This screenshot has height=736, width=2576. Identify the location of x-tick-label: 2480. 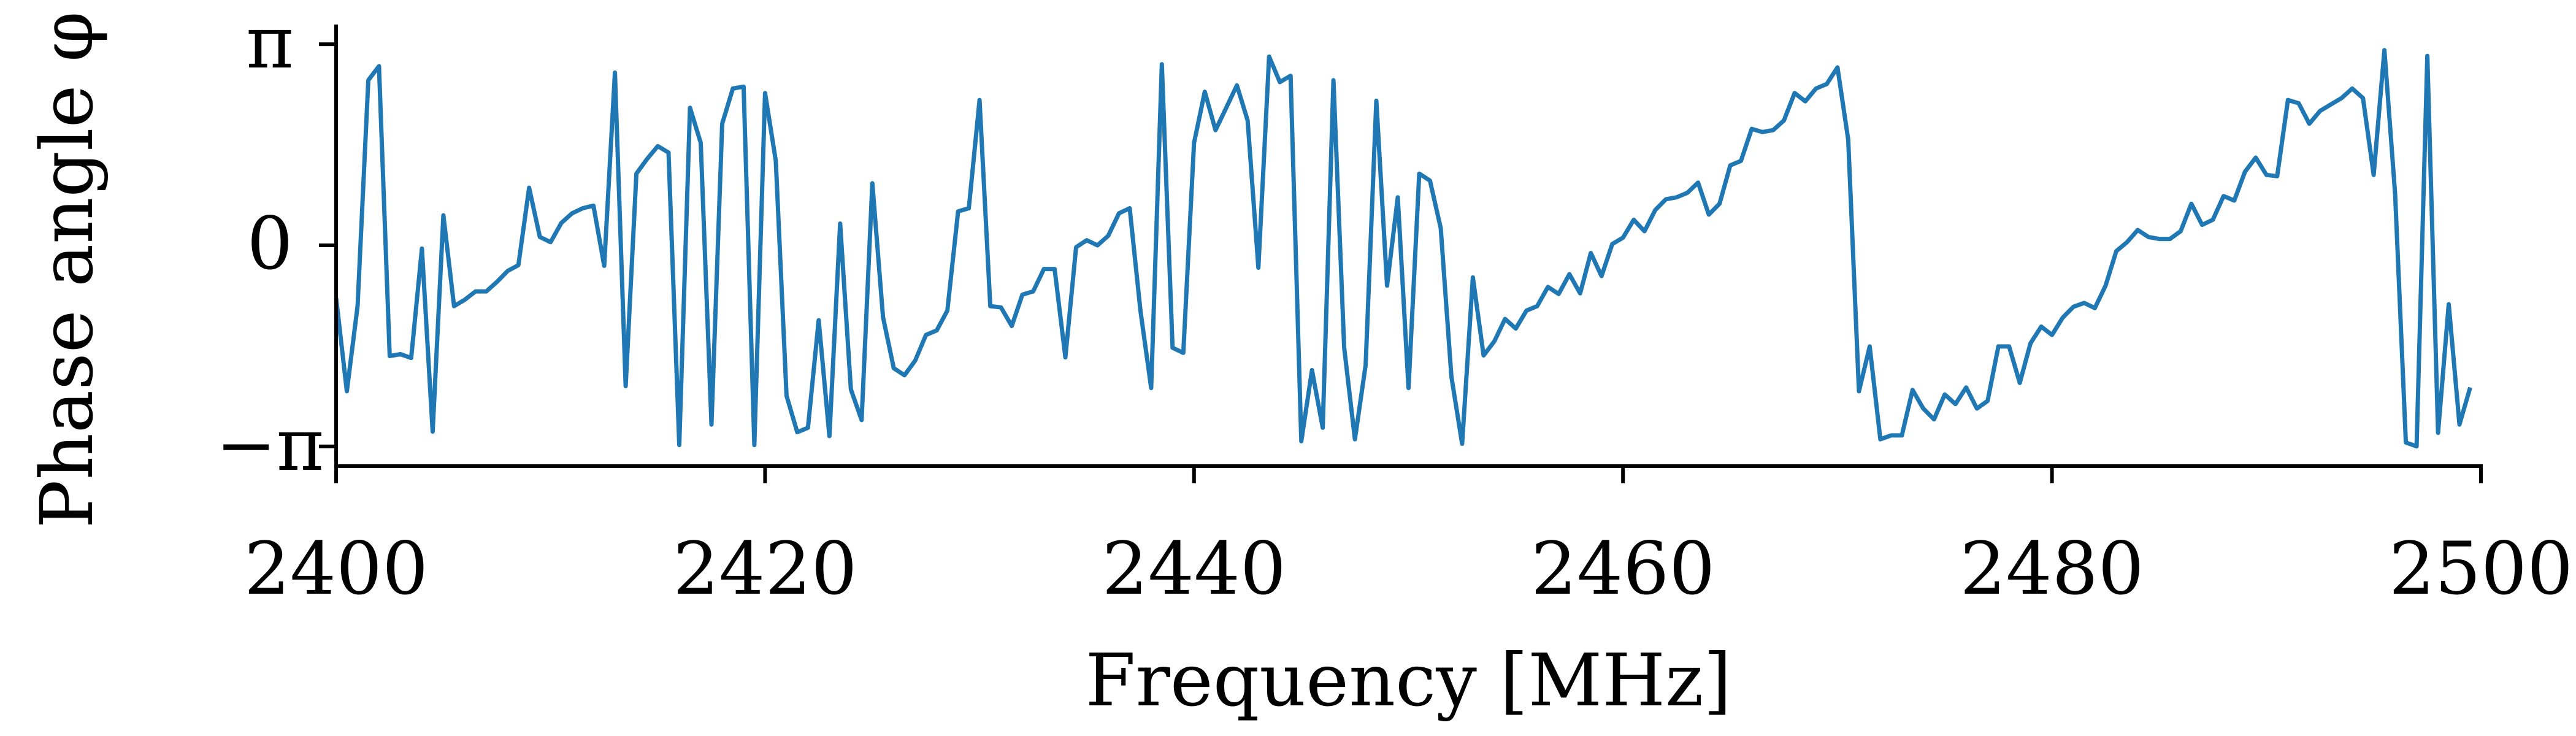
(2052, 568).